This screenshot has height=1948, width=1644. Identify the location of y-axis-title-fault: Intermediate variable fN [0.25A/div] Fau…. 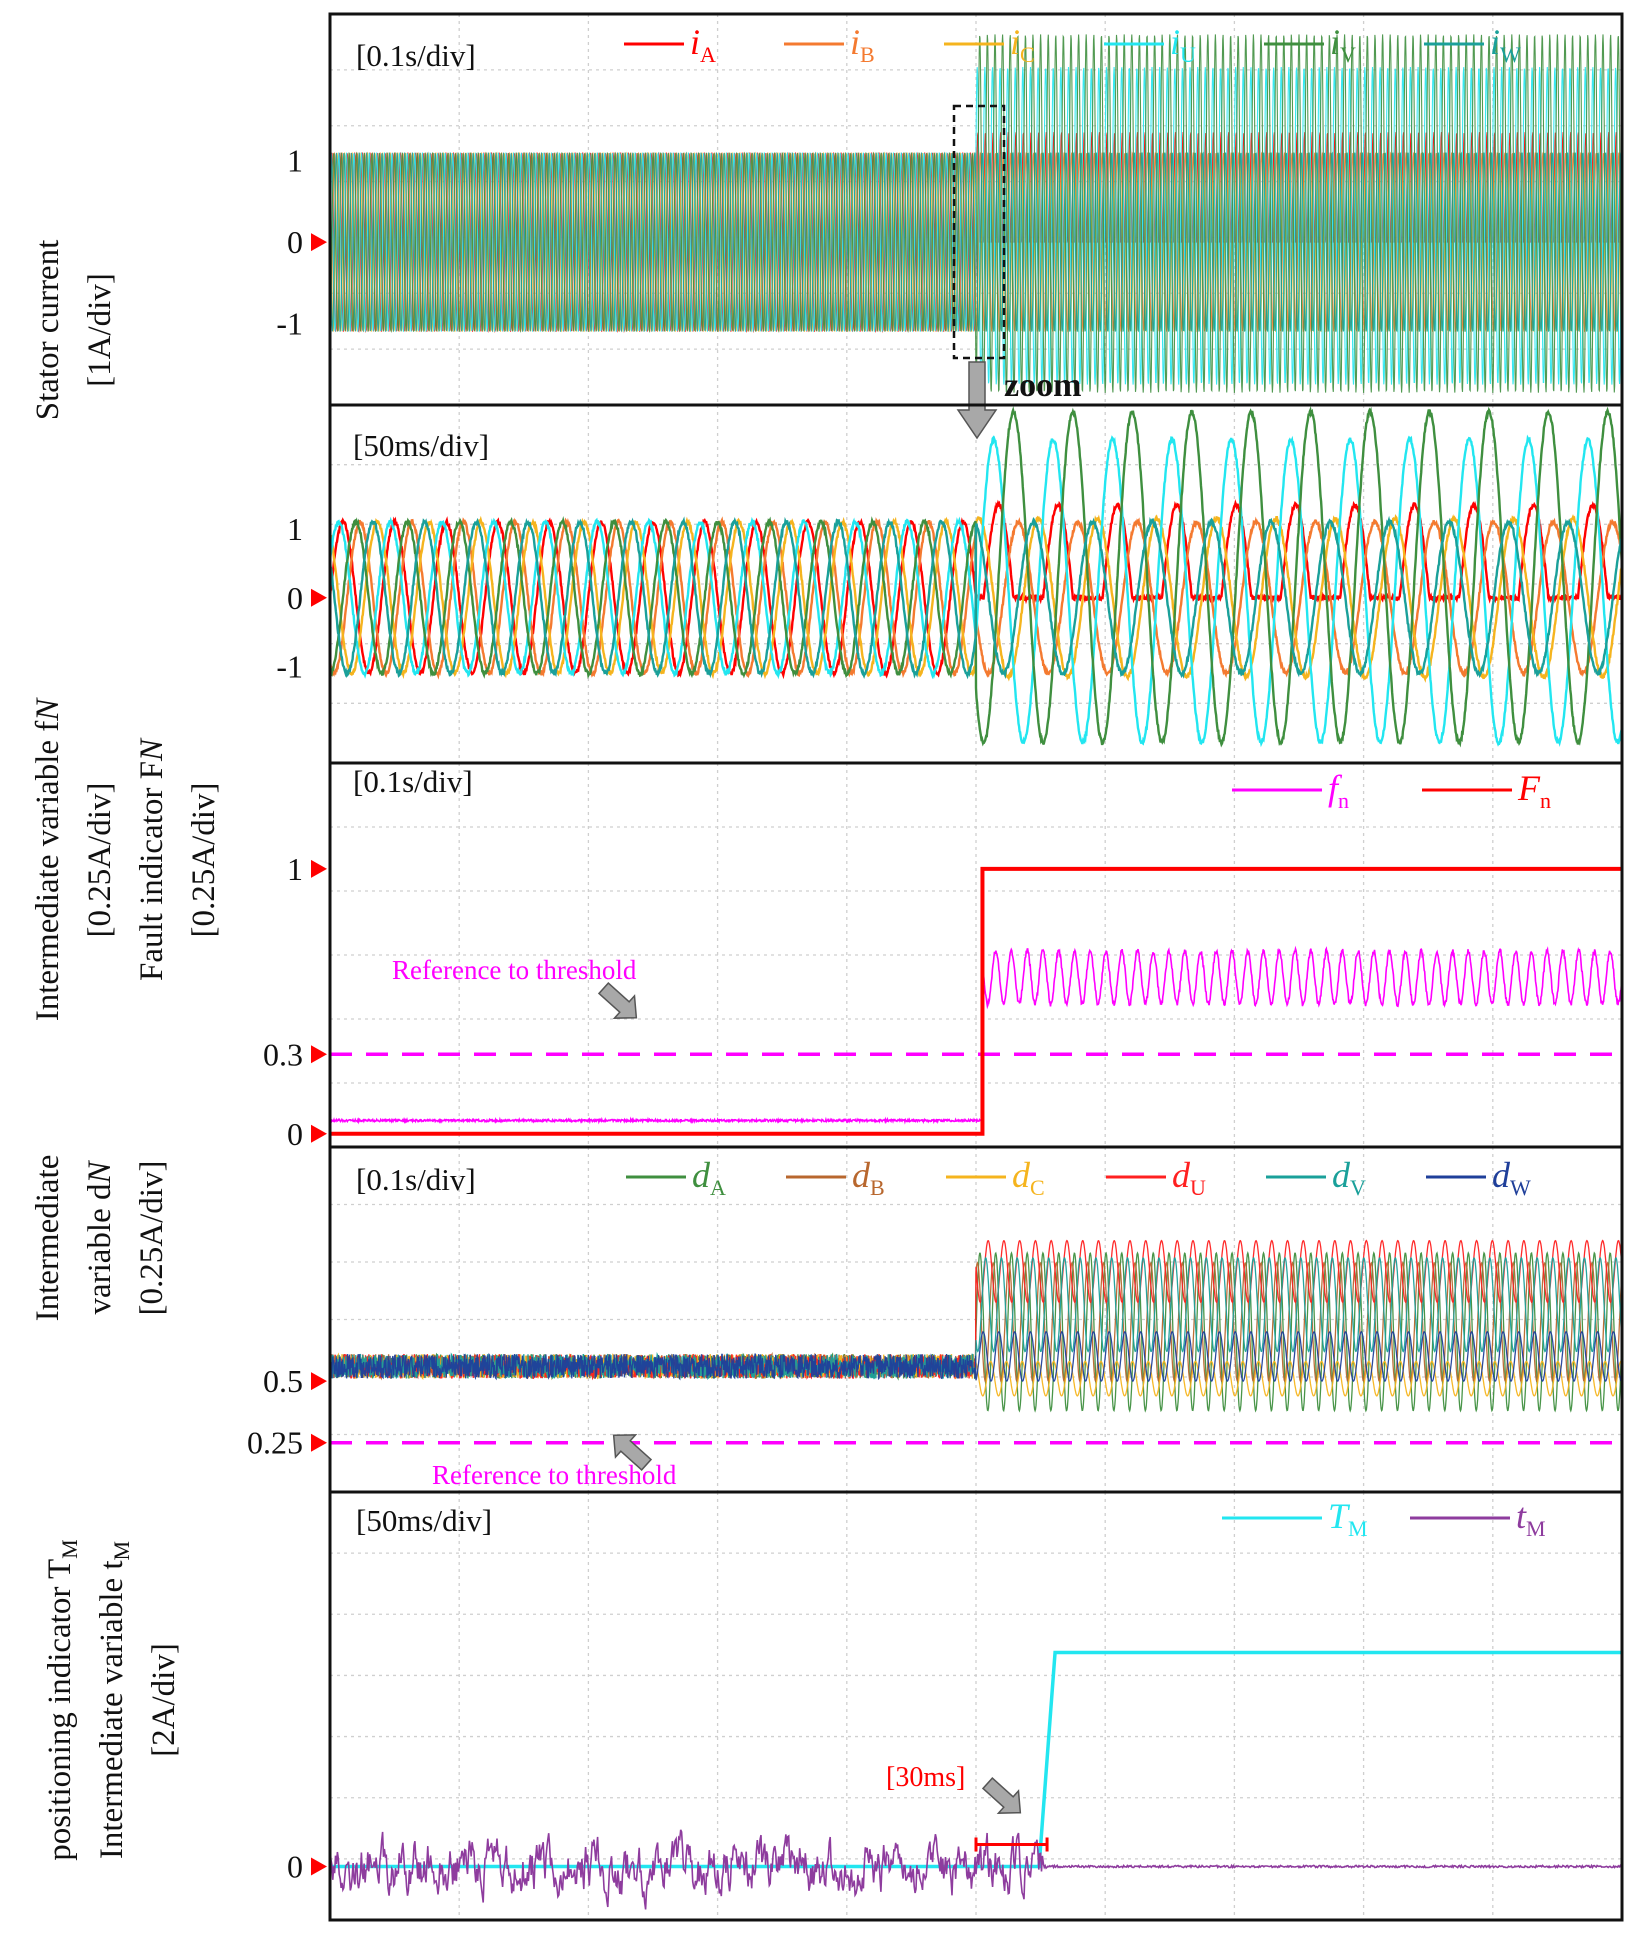
(126, 859).